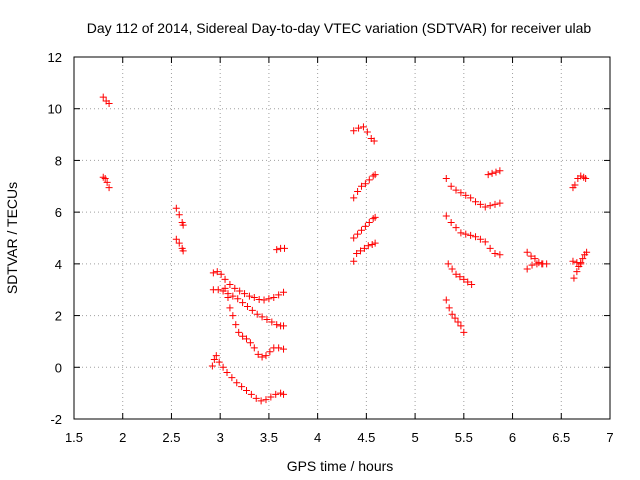 This screenshot has height=480, width=640. I want to click on series-s04, so click(179, 245).